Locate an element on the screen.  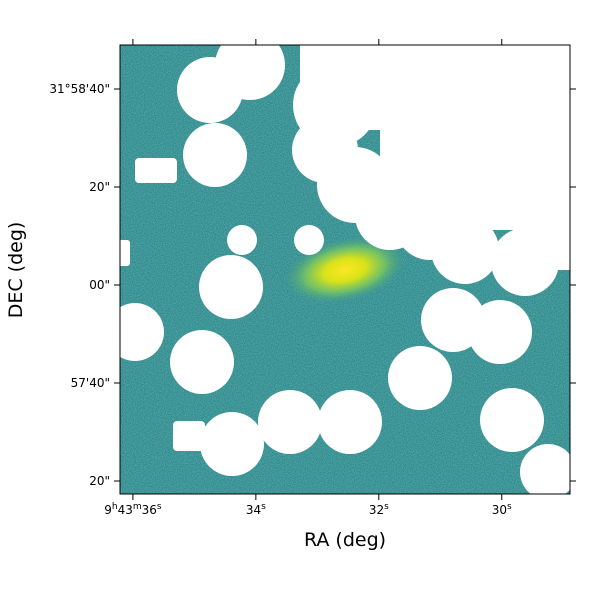
y-tick-label: 31°58'40" is located at coordinates (79, 89).